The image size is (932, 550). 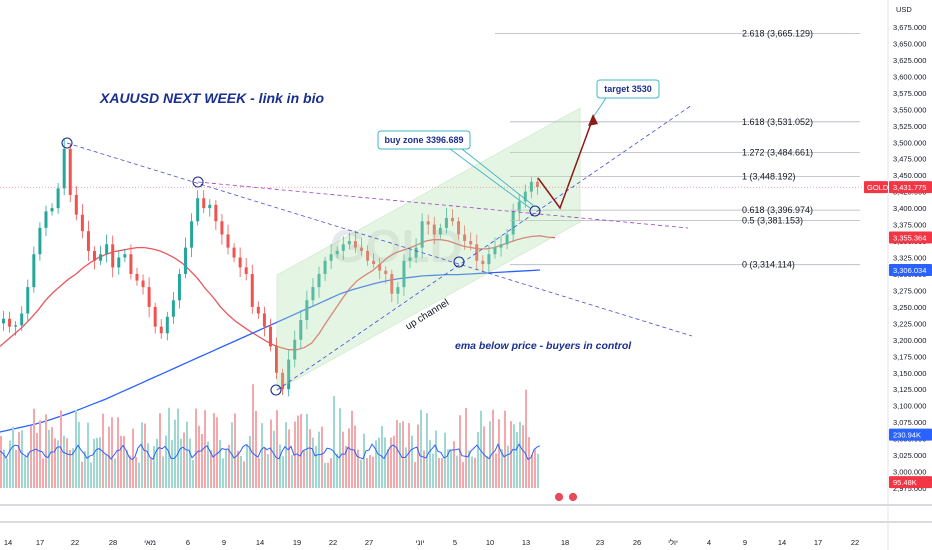 I want to click on y-tick-label: 3,525.000, so click(x=909, y=126).